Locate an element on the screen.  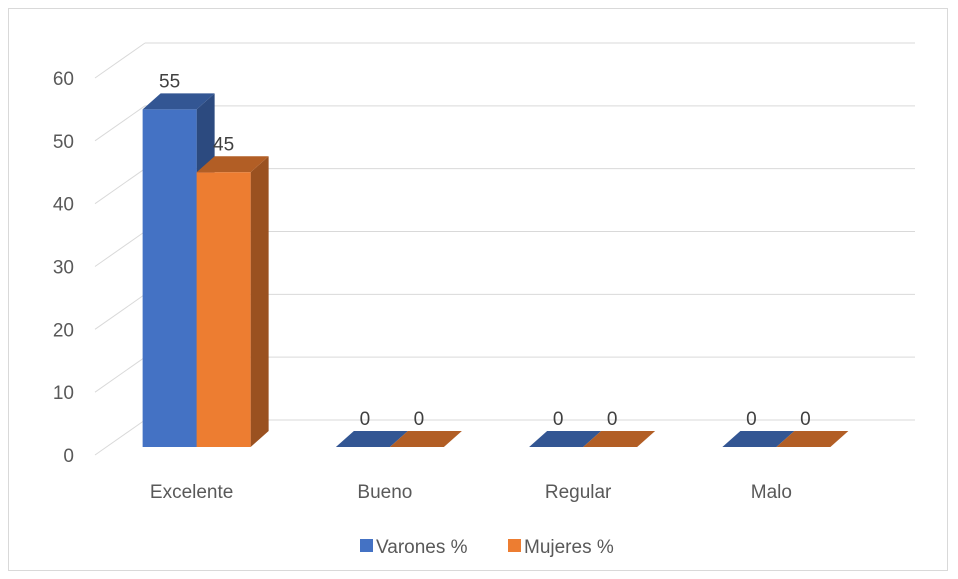
bar-top-Mujeres %-Excelente is located at coordinates (232, 164).